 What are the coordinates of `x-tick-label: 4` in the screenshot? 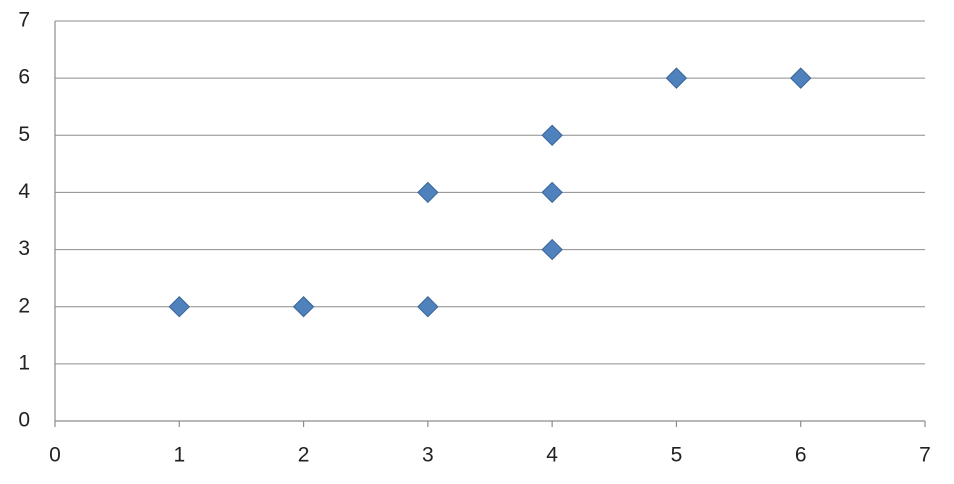 It's located at (552, 455).